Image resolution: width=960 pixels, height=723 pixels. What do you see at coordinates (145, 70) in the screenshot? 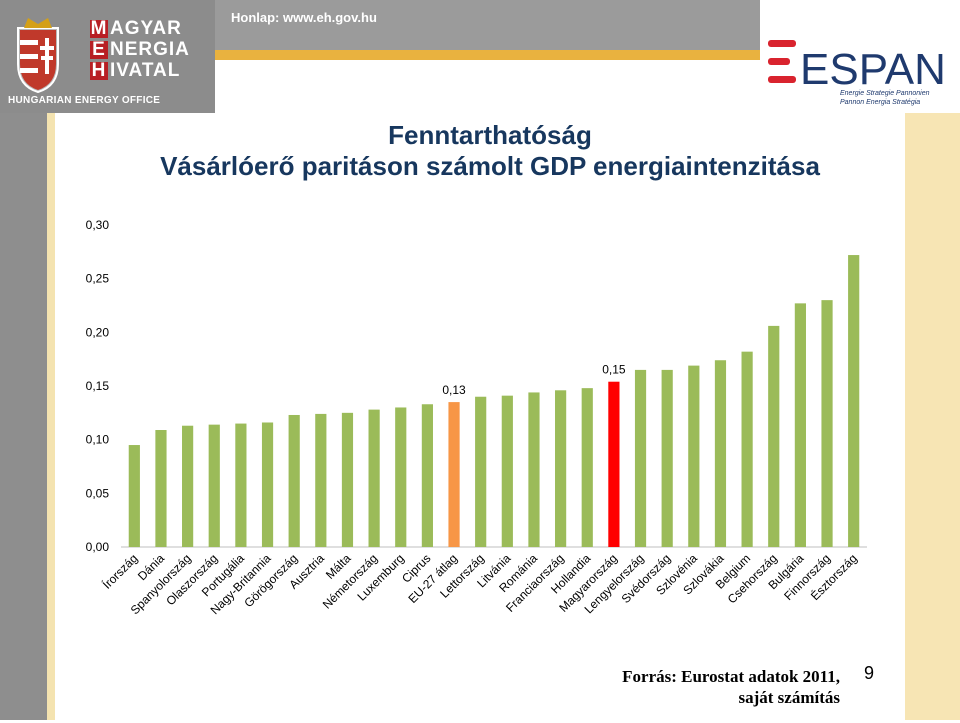
I see `logo-word: IVATAL` at bounding box center [145, 70].